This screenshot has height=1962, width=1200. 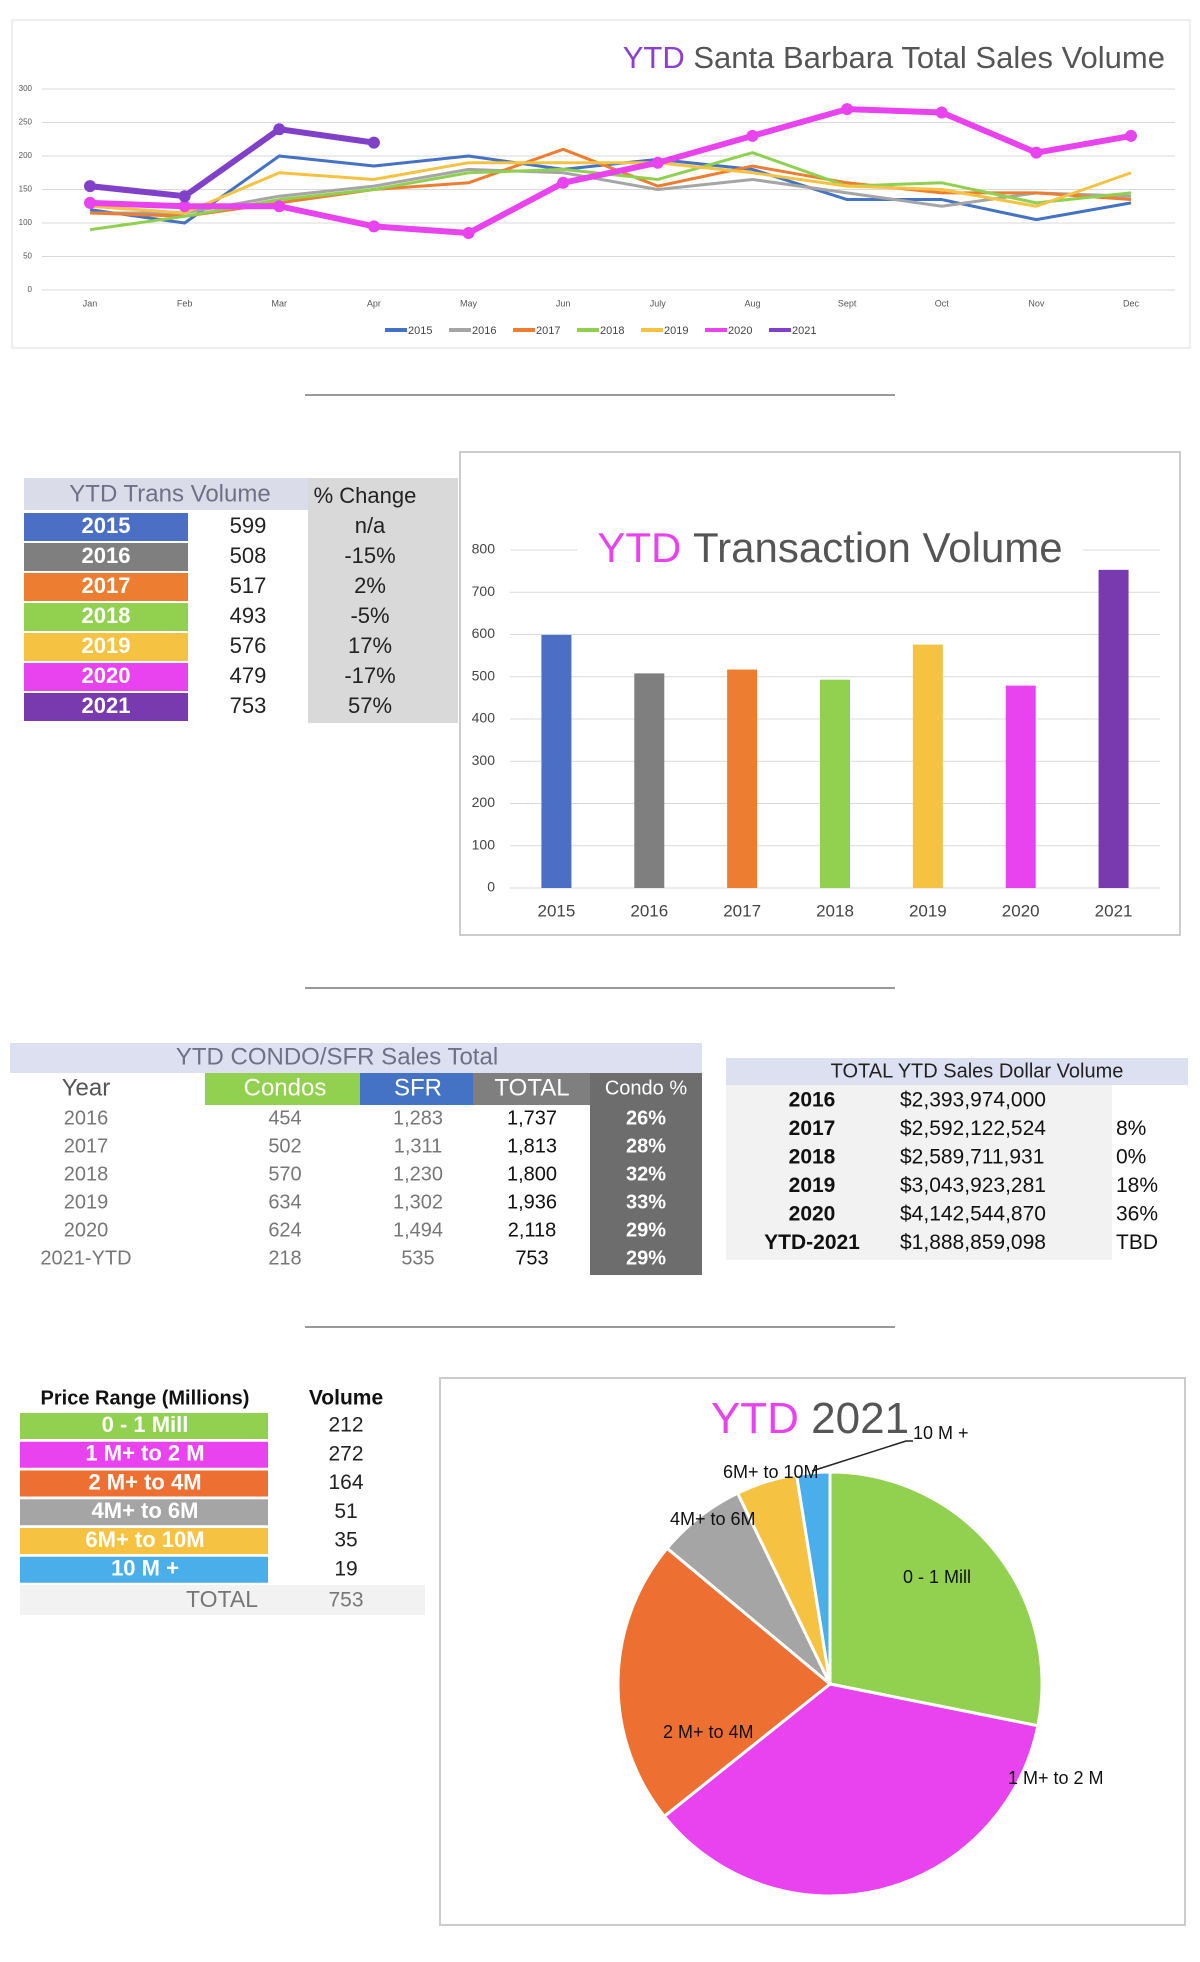 What do you see at coordinates (687, 547) in the screenshot?
I see `title-space` at bounding box center [687, 547].